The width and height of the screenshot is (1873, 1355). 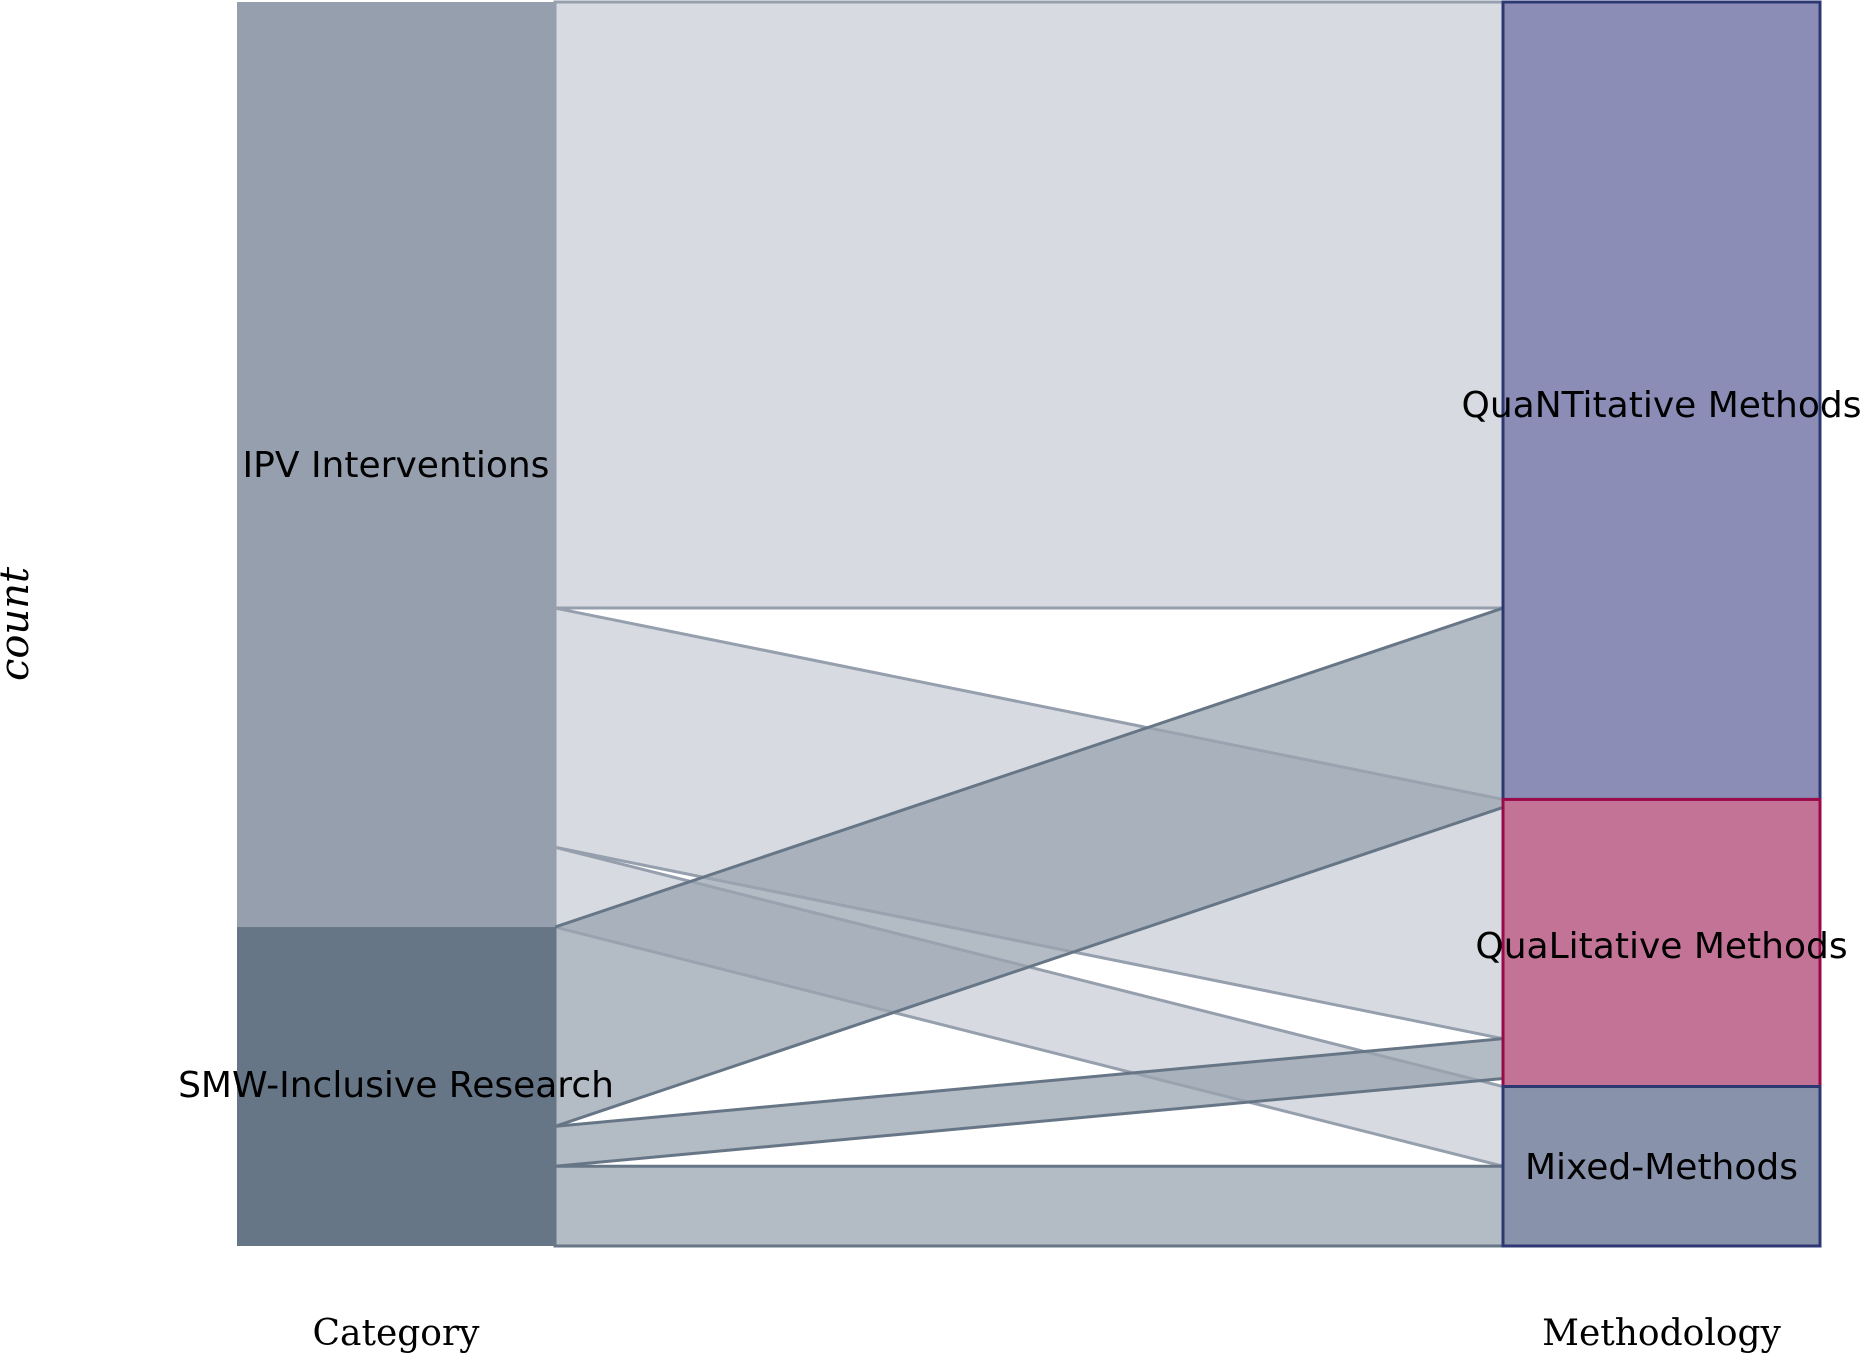 I want to click on stratum-qualitative-methods, so click(x=1661, y=943).